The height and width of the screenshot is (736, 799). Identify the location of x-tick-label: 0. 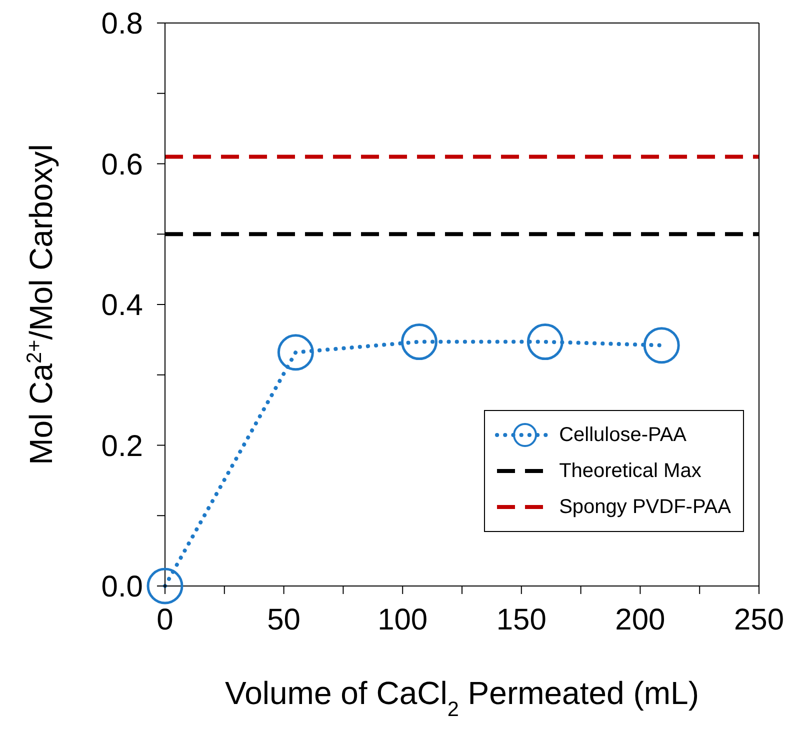
(165, 619).